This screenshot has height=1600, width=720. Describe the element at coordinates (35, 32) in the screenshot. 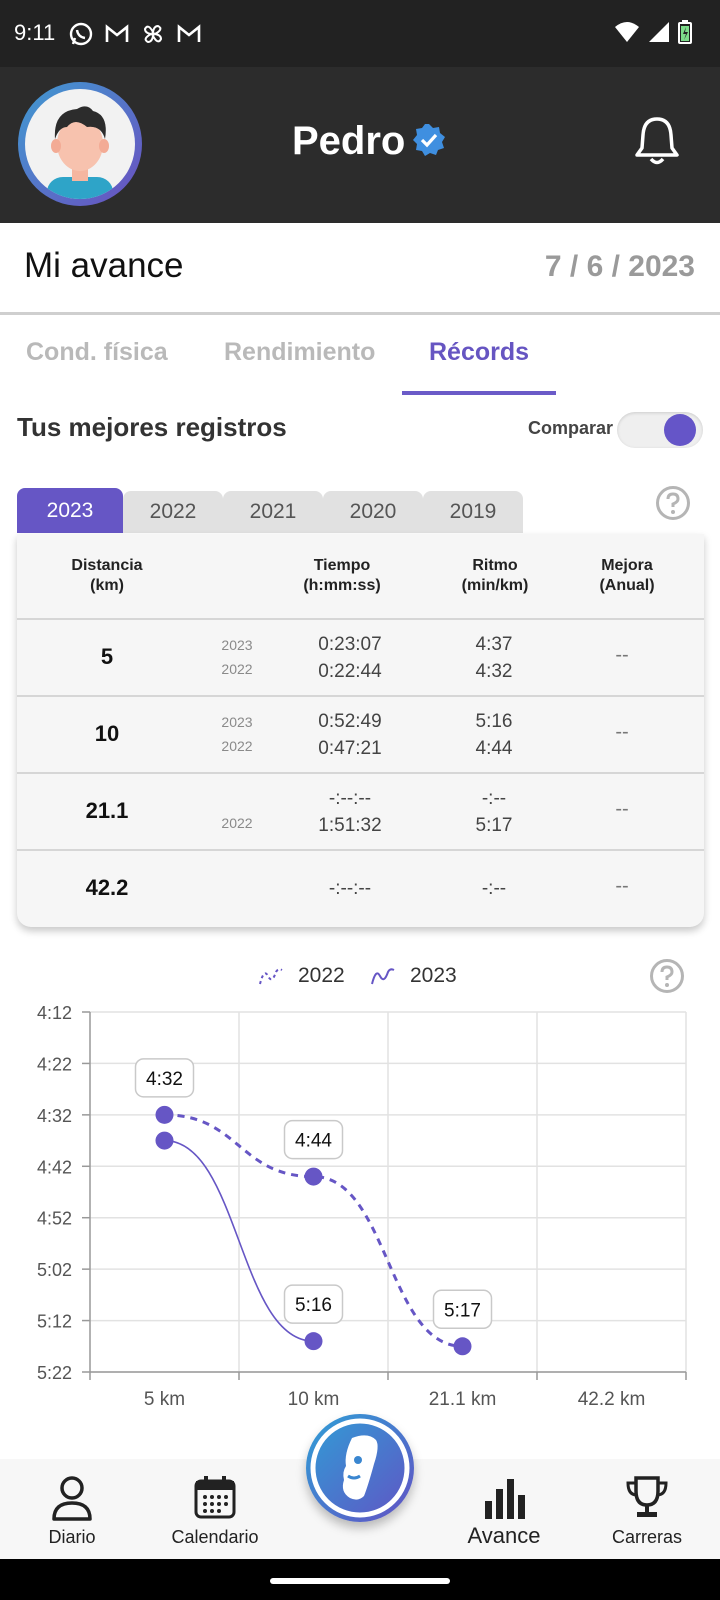

I see `status-time: 9:11` at that location.